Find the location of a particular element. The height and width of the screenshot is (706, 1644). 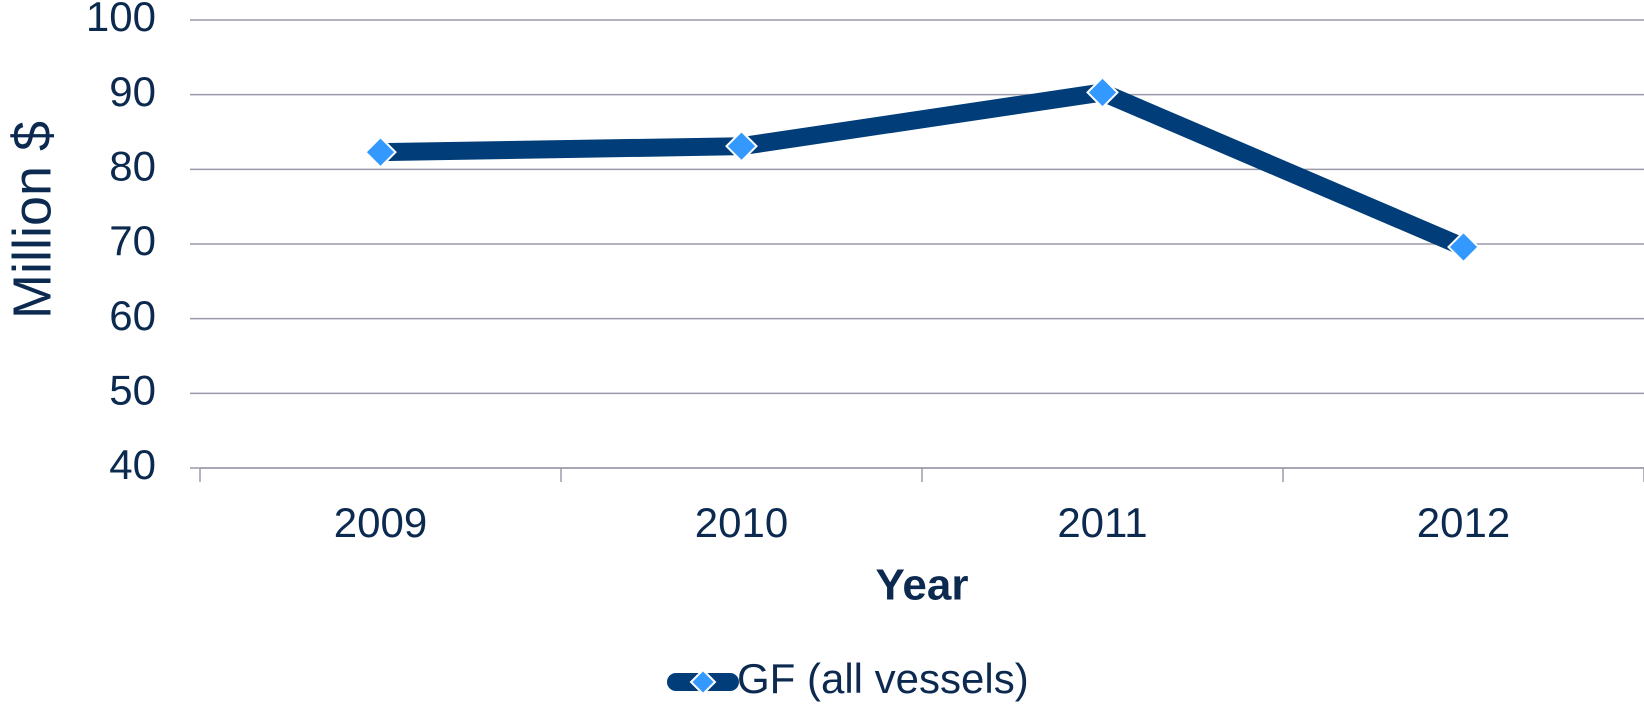

y-tick-label: 60 is located at coordinates (132, 315).